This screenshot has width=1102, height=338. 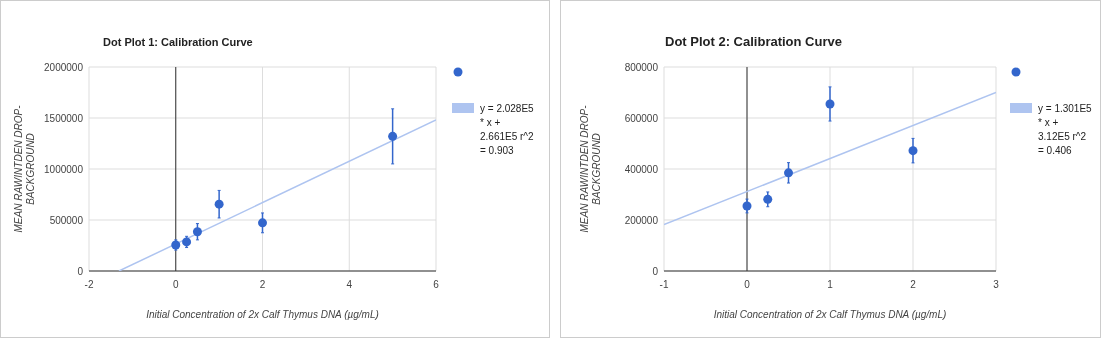 What do you see at coordinates (641, 67) in the screenshot?
I see `y-tick-label: 800000` at bounding box center [641, 67].